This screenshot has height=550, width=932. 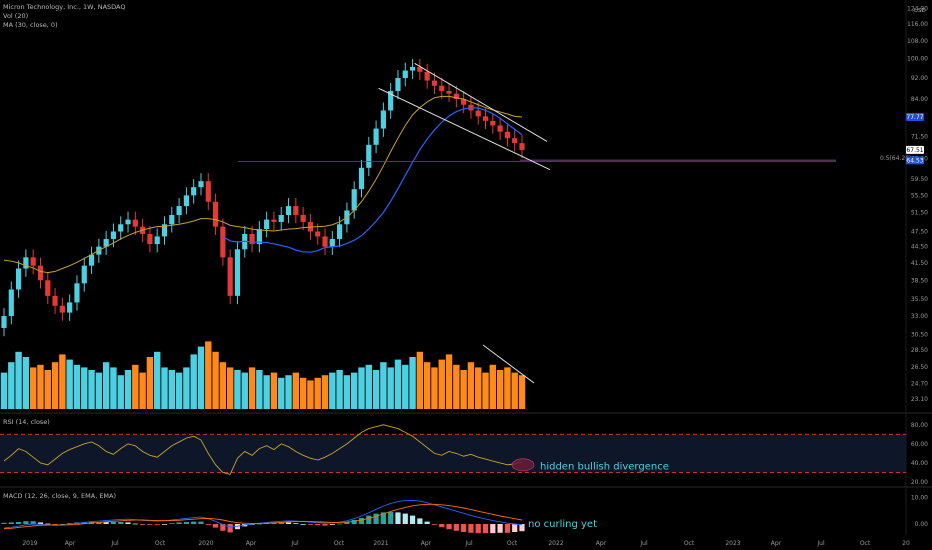 What do you see at coordinates (919, 367) in the screenshot?
I see `price-tick-label: 26.50` at bounding box center [919, 367].